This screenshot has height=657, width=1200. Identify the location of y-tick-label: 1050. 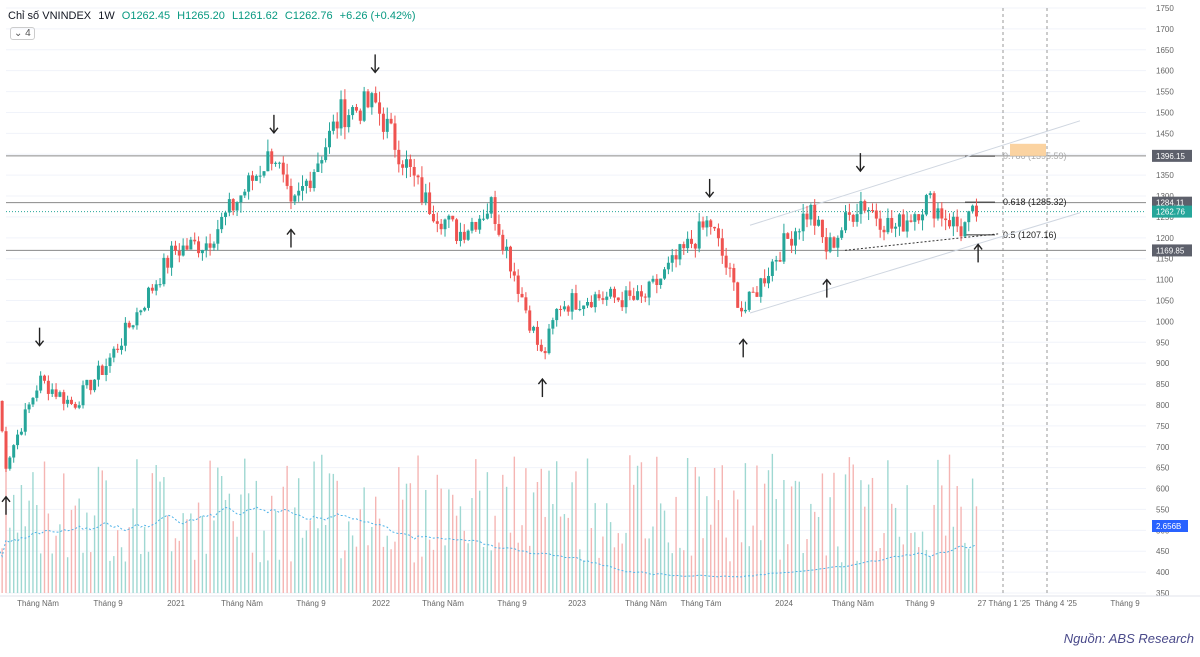
(1165, 301).